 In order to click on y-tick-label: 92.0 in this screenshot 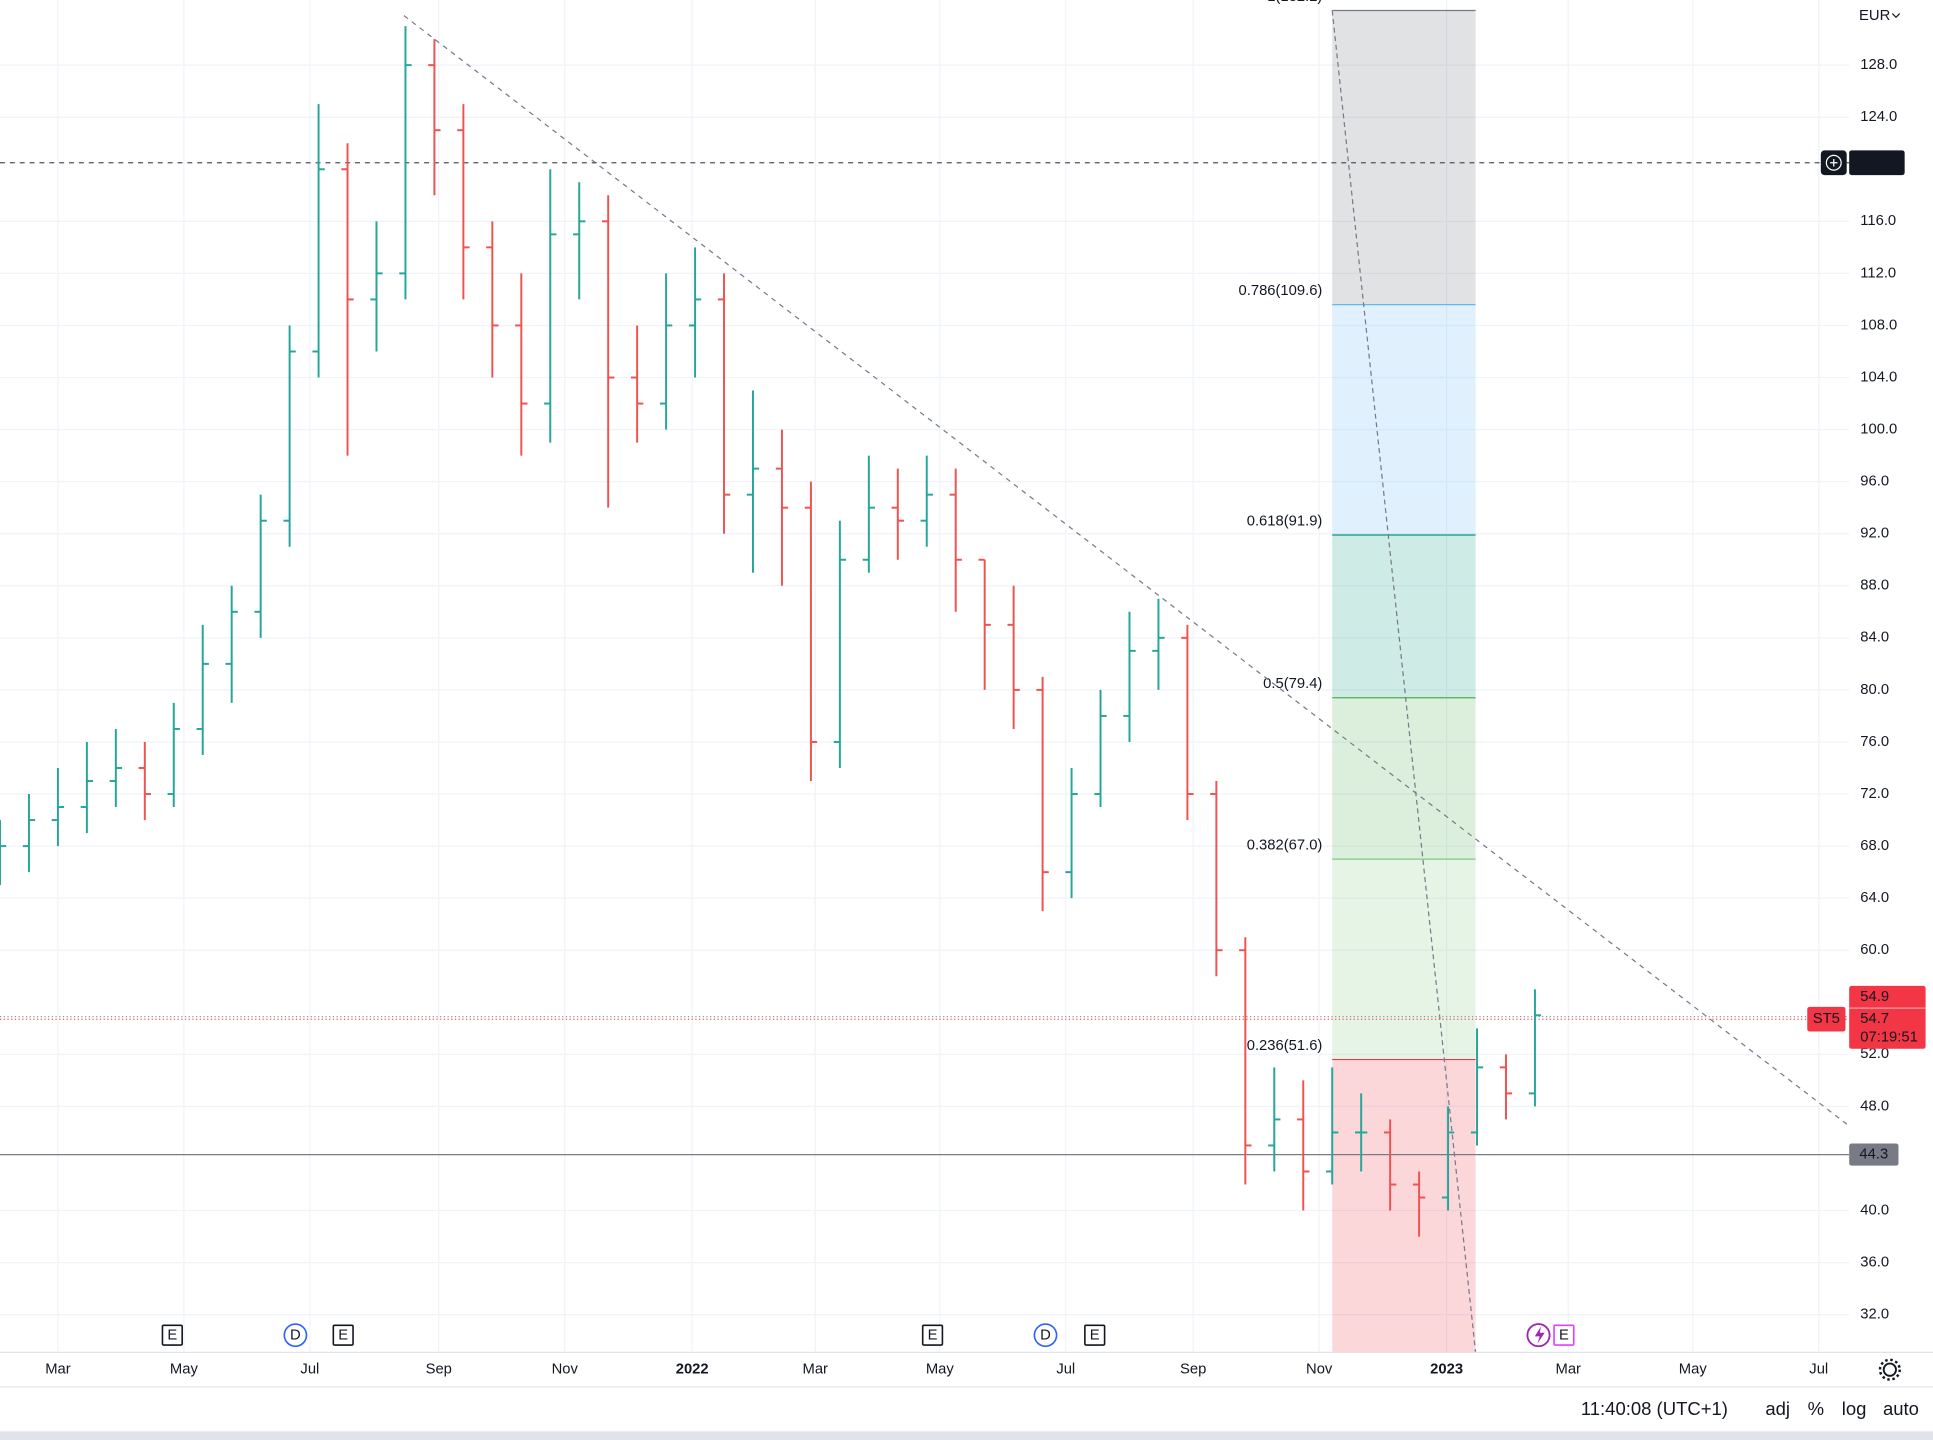, I will do `click(1874, 534)`.